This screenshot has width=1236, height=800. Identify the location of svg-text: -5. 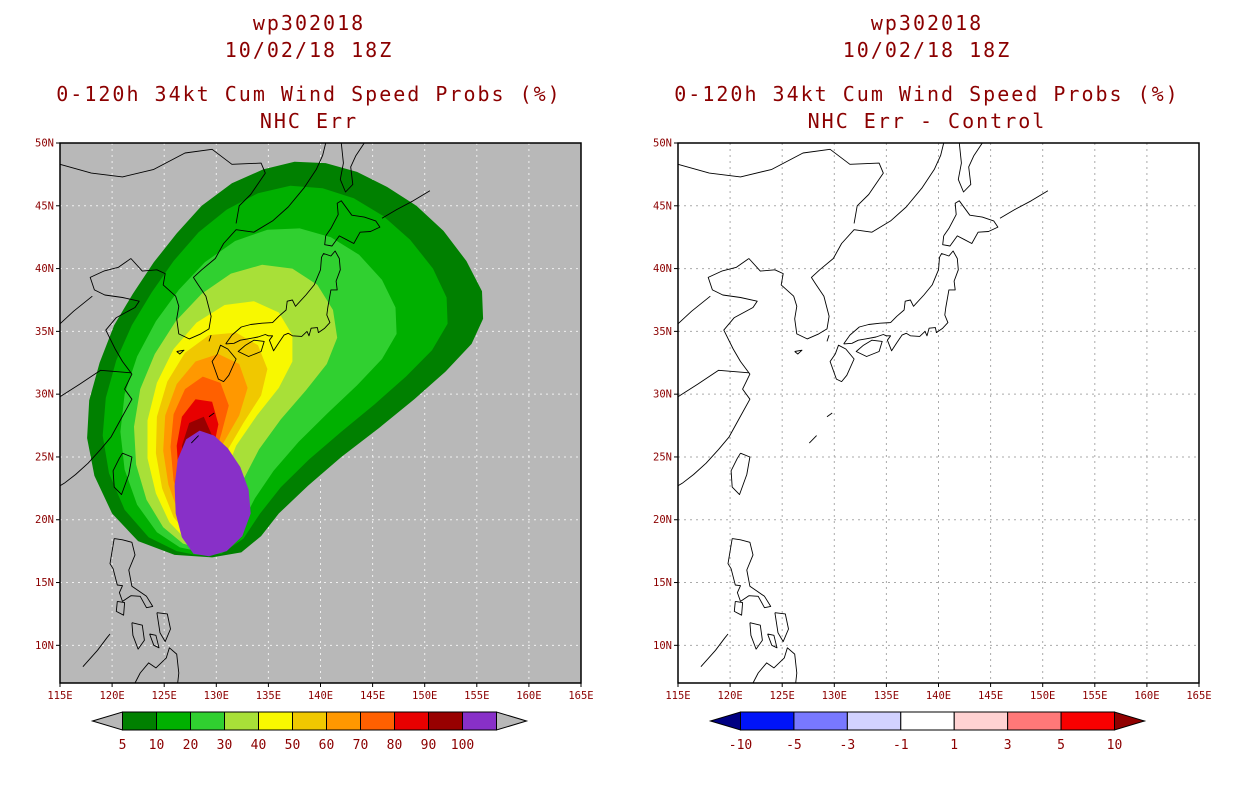
(794, 745).